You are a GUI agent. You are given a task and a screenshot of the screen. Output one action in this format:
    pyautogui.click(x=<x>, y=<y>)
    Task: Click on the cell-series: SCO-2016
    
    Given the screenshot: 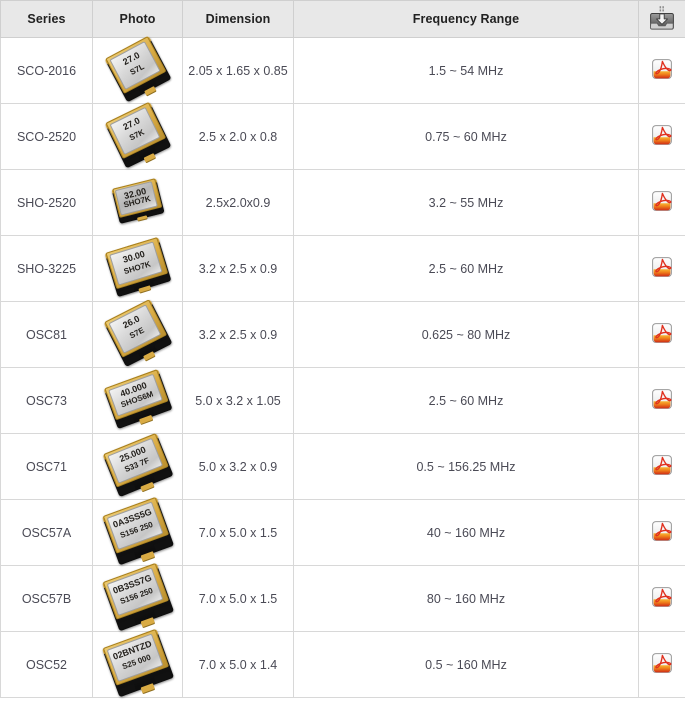 What is the action you would take?
    pyautogui.click(x=47, y=71)
    